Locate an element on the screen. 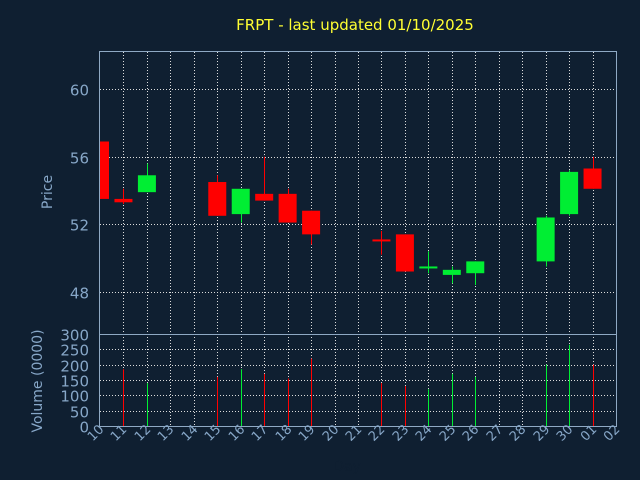  price-axis-label: Price is located at coordinates (48, 192).